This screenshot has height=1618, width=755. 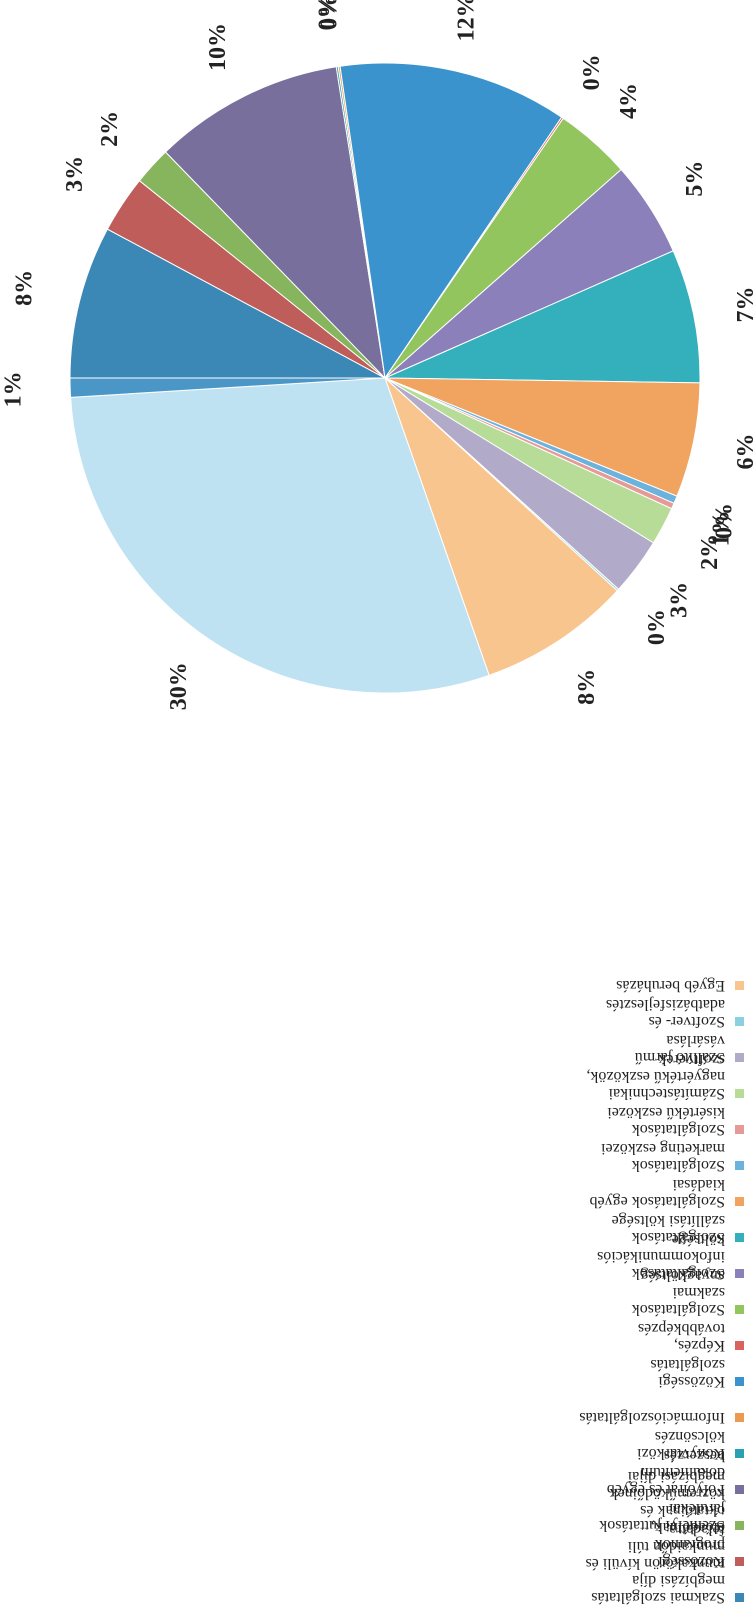 I want to click on legend-item: Közösségi szolgáltatás, so click(x=665, y=1373).